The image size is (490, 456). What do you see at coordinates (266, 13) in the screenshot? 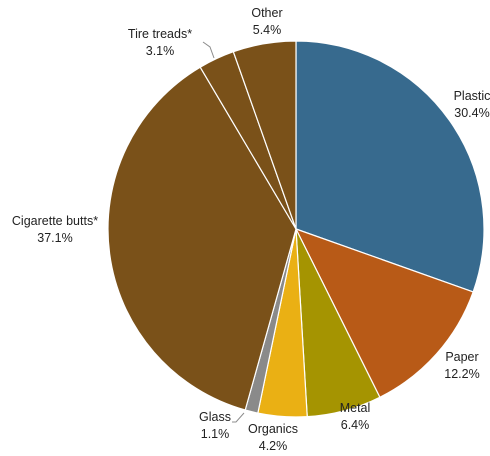
I see `slice-label-other: Other` at bounding box center [266, 13].